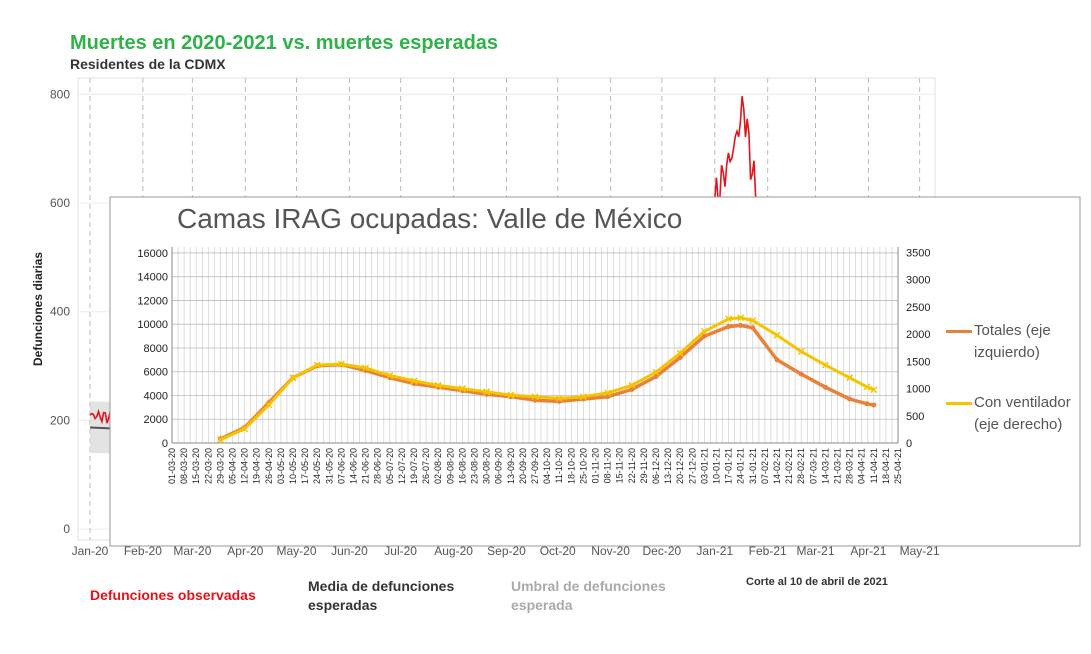 The image size is (1091, 654). Describe the element at coordinates (692, 466) in the screenshot. I see `overlay-x-tick-label: 27-12-20` at that location.